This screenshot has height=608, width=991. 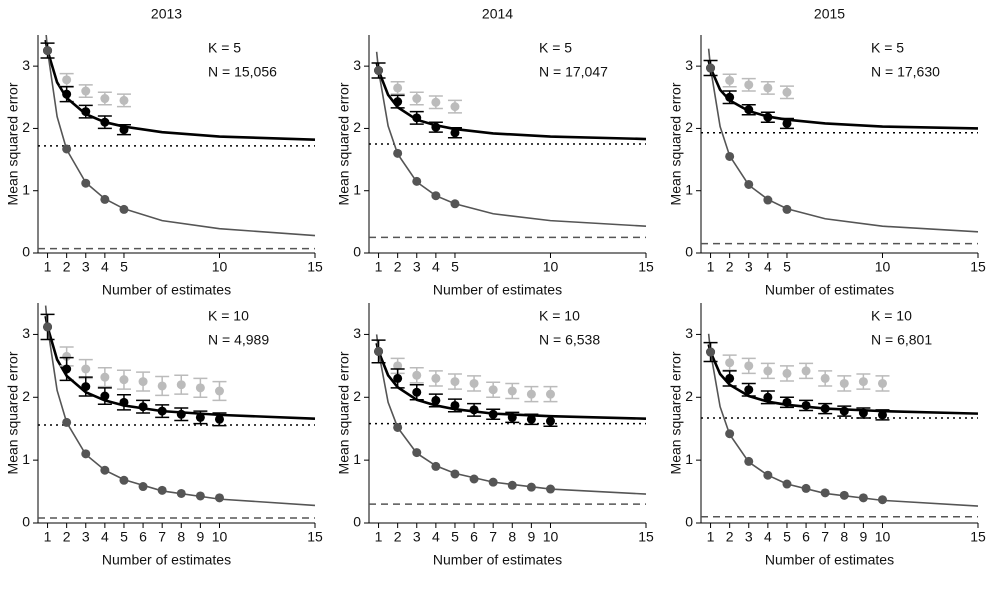 I want to click on x-axis-label: Number of estimates, so click(x=829, y=290).